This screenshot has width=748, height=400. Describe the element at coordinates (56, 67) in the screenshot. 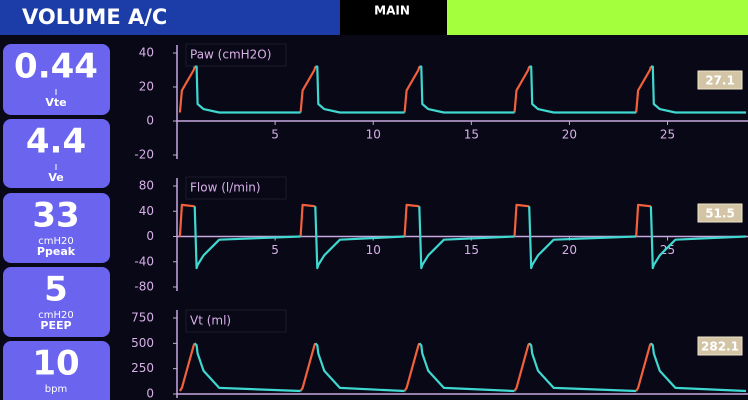

I see `panel-value: 0.44` at that location.